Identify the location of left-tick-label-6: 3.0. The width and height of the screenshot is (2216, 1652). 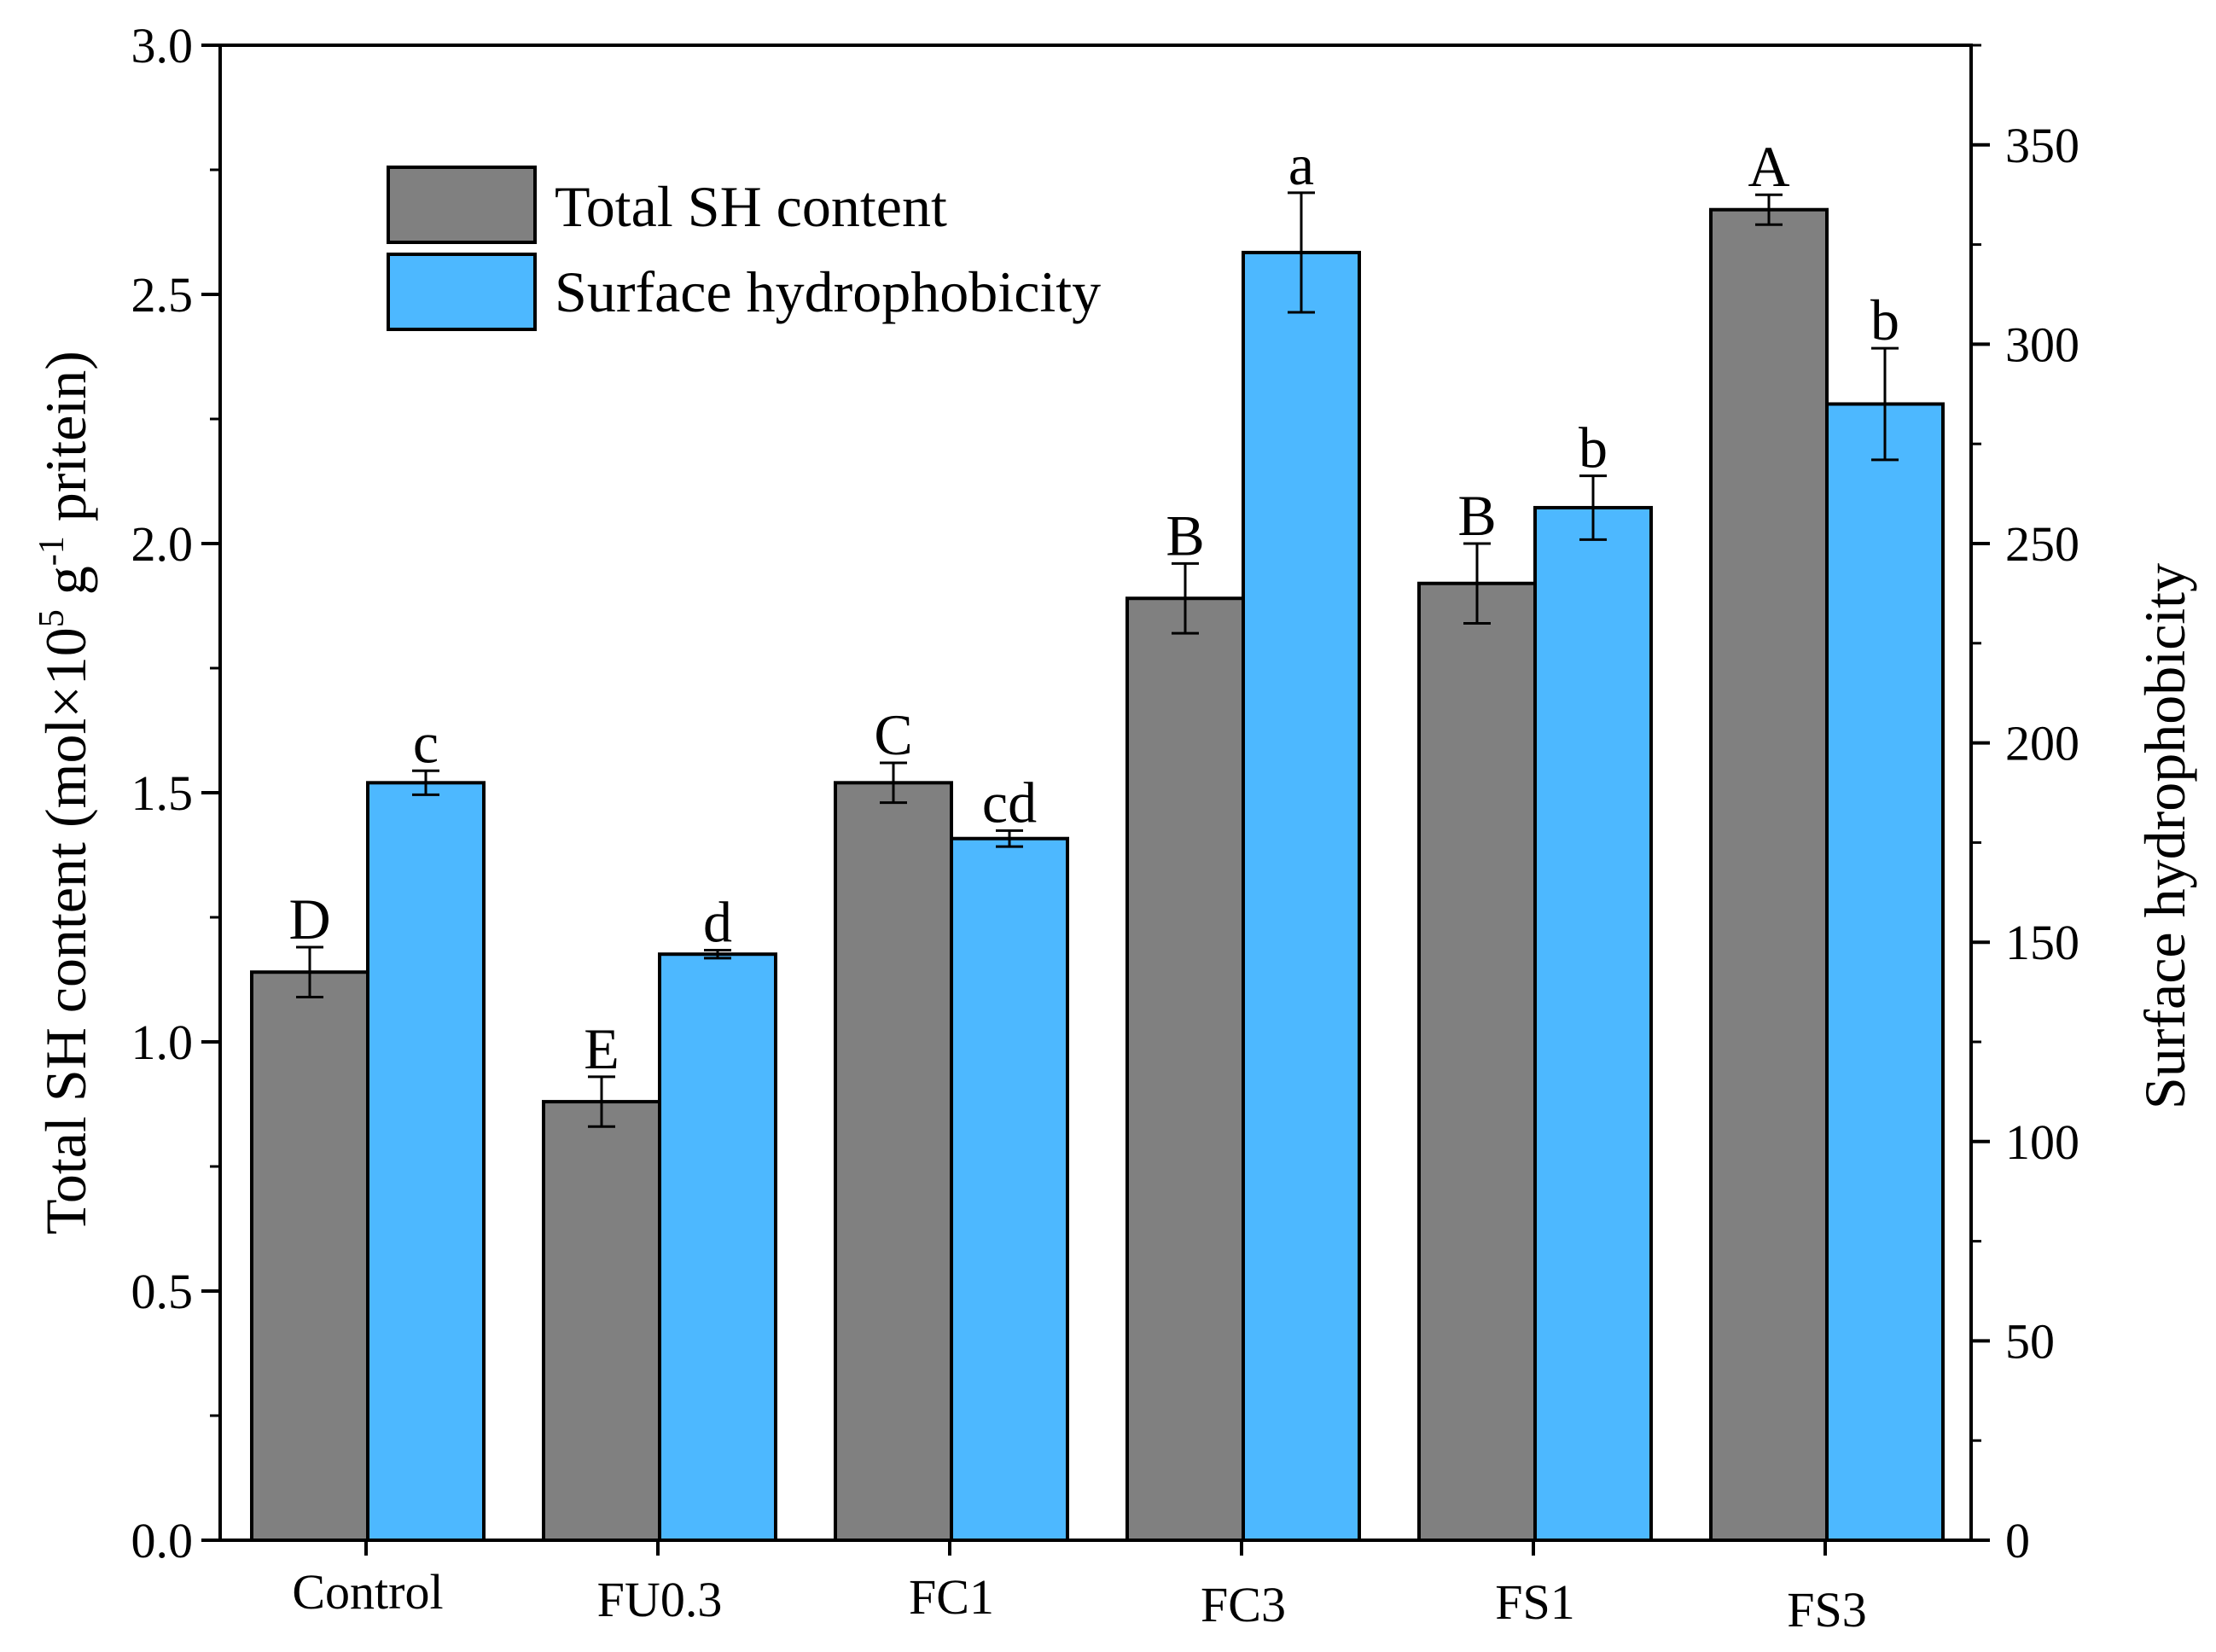
(162, 45).